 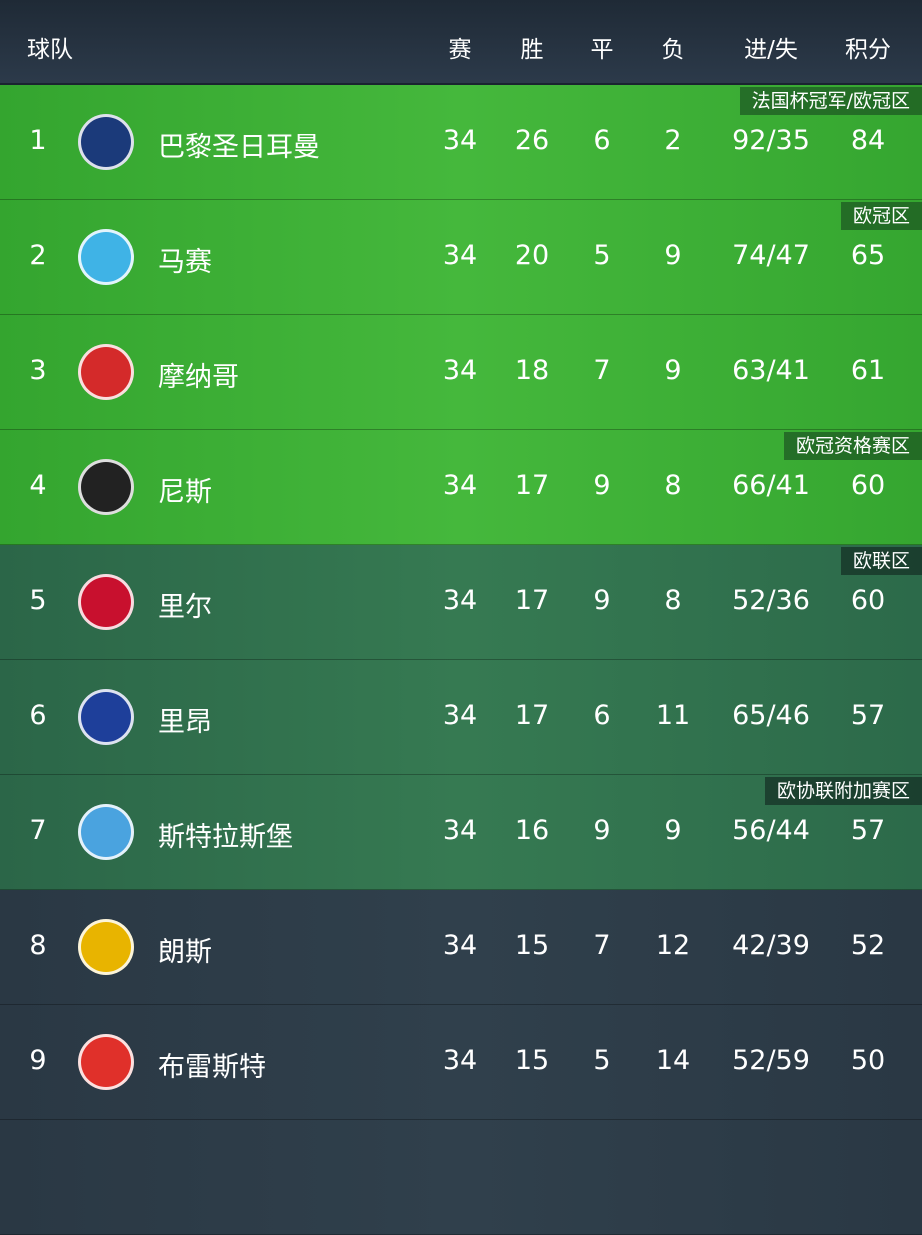 What do you see at coordinates (532, 140) in the screenshot?
I see `stat-w: 26` at bounding box center [532, 140].